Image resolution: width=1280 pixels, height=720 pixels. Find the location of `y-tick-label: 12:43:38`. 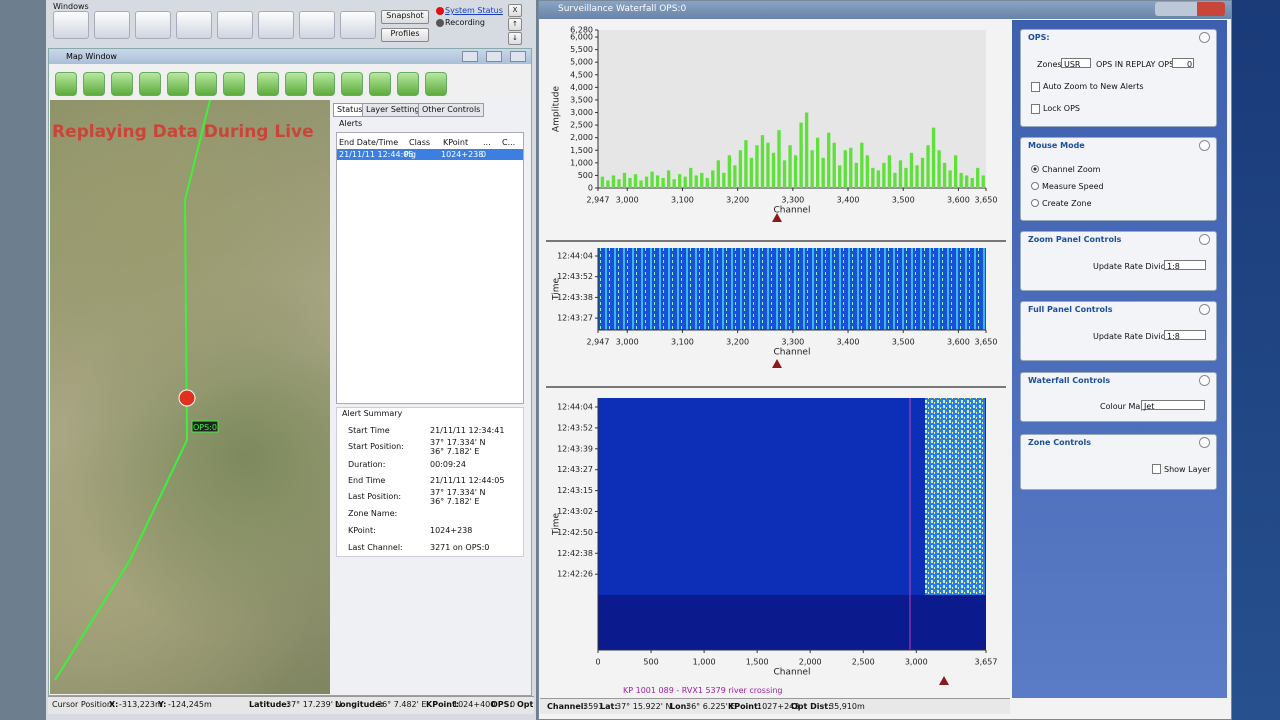

y-tick-label: 12:43:38 is located at coordinates (575, 297).